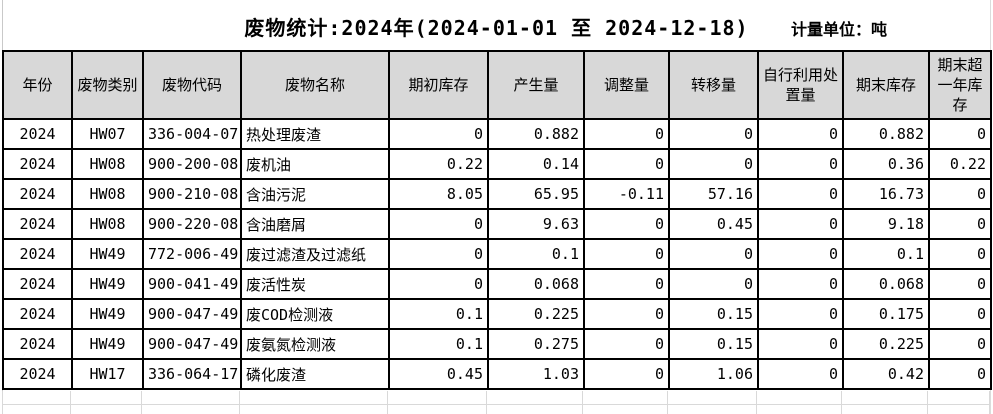 The image size is (993, 414). Describe the element at coordinates (886, 314) in the screenshot. I see `table-cell: 0.175` at that location.